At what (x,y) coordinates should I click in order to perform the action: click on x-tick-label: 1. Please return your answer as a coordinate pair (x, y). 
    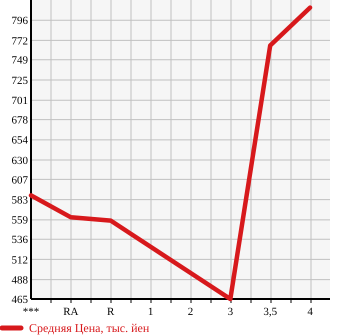
    Looking at the image, I should click on (151, 312).